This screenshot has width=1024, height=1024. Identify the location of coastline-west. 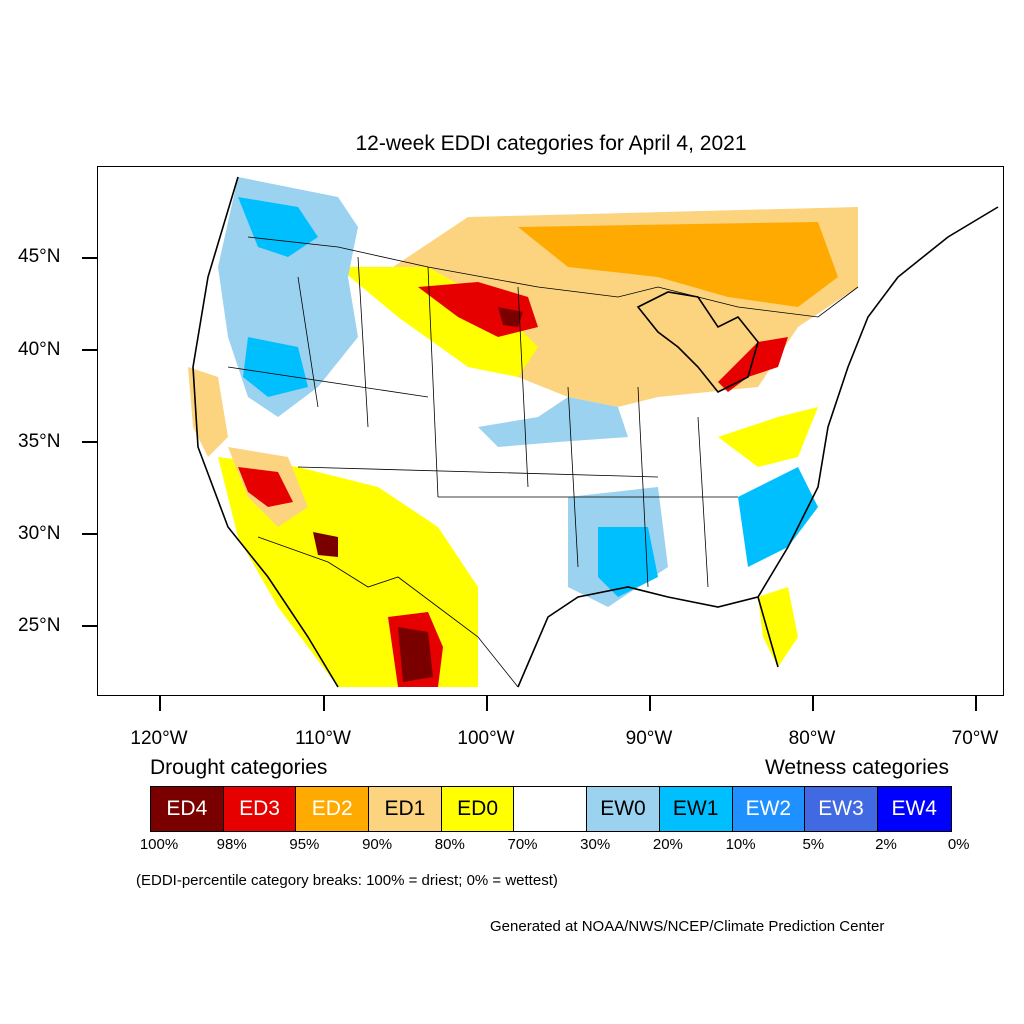
(265, 432).